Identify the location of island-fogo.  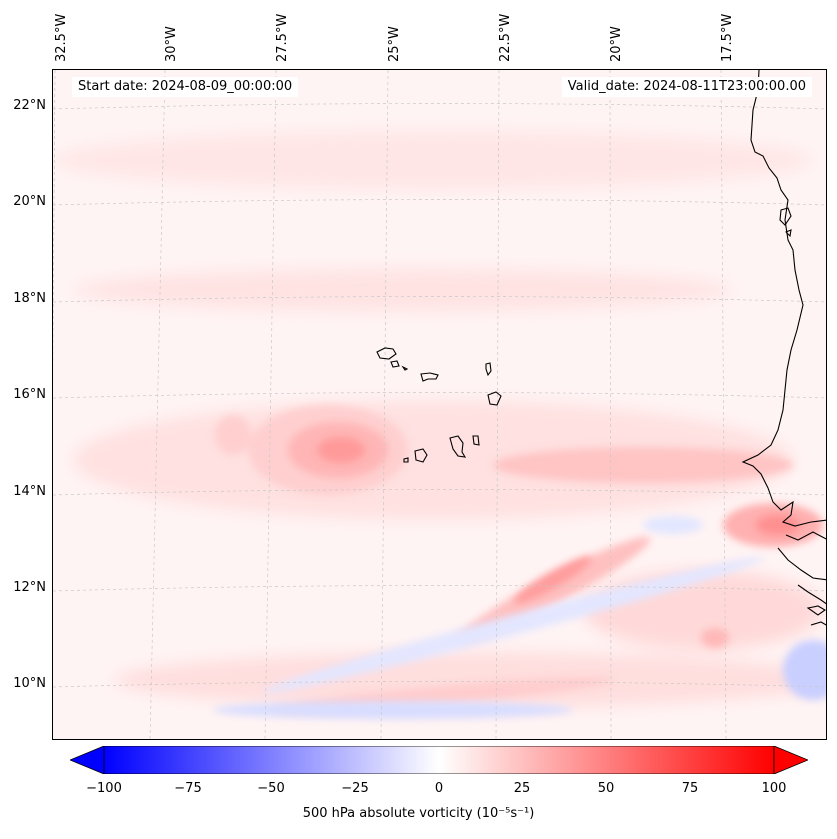
(421, 455).